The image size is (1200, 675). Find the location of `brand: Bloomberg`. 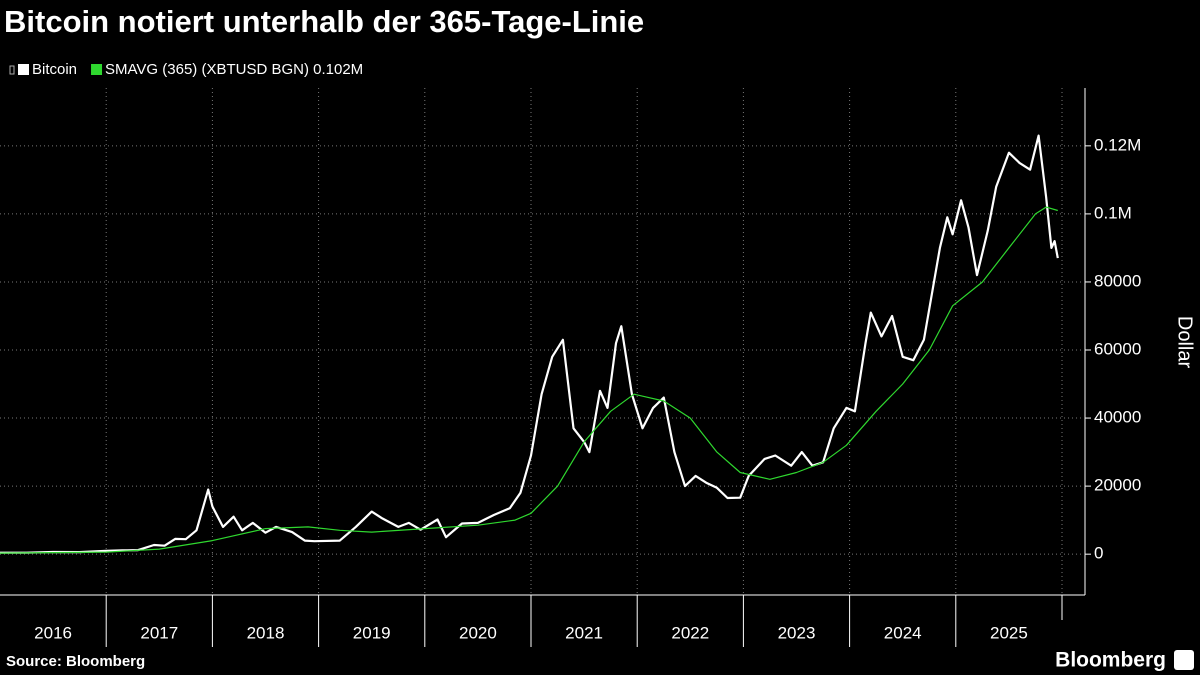

brand: Bloomberg is located at coordinates (1110, 660).